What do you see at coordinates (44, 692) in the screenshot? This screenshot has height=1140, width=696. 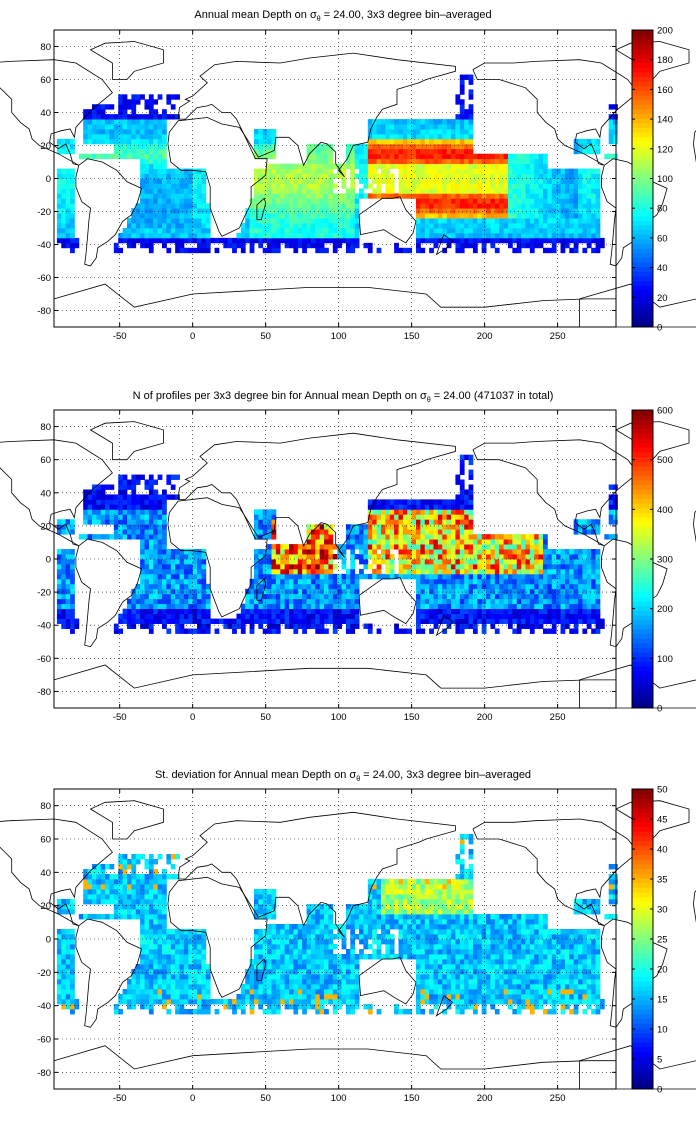 I see `y-tick-label: -80` at bounding box center [44, 692].